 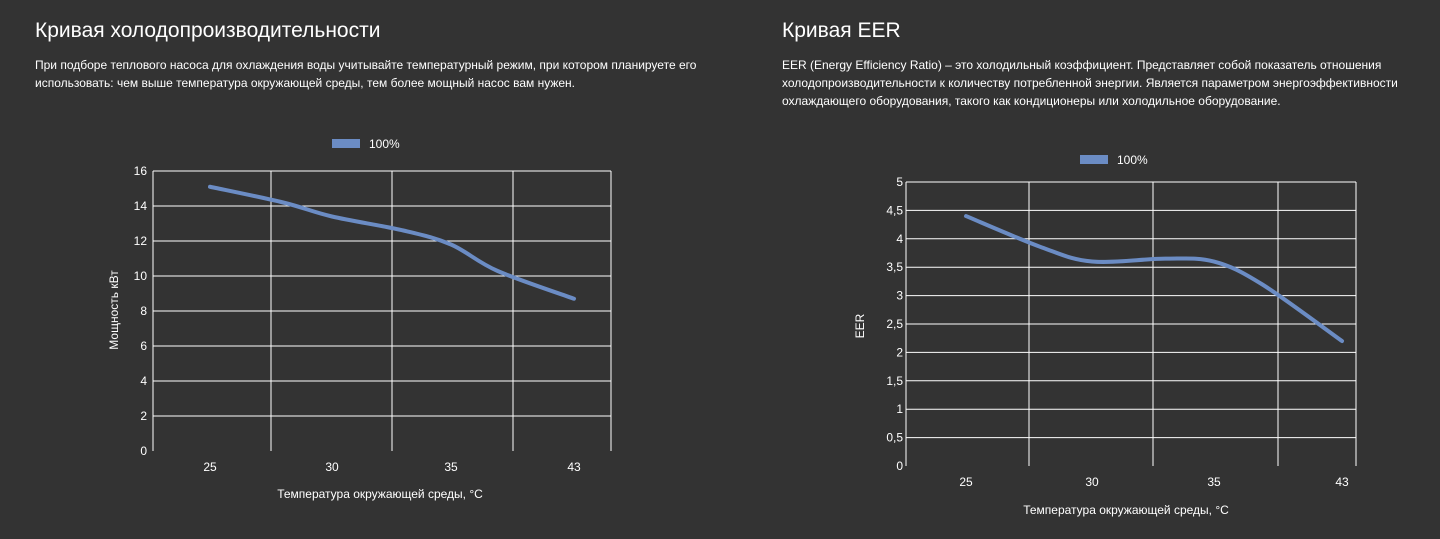 What do you see at coordinates (894, 324) in the screenshot?
I see `y-tick-label: 2,5` at bounding box center [894, 324].